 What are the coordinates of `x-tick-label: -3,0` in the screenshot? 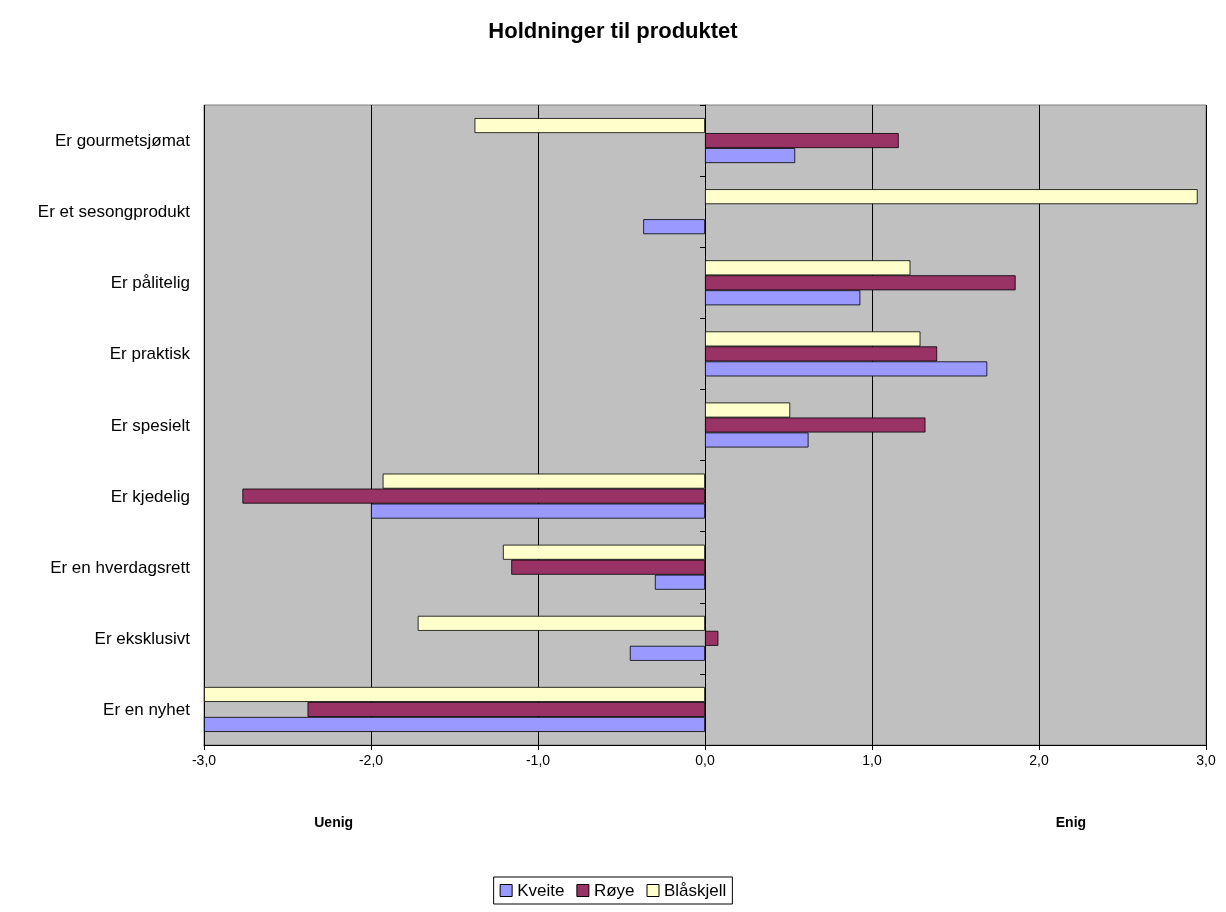 It's located at (204, 760).